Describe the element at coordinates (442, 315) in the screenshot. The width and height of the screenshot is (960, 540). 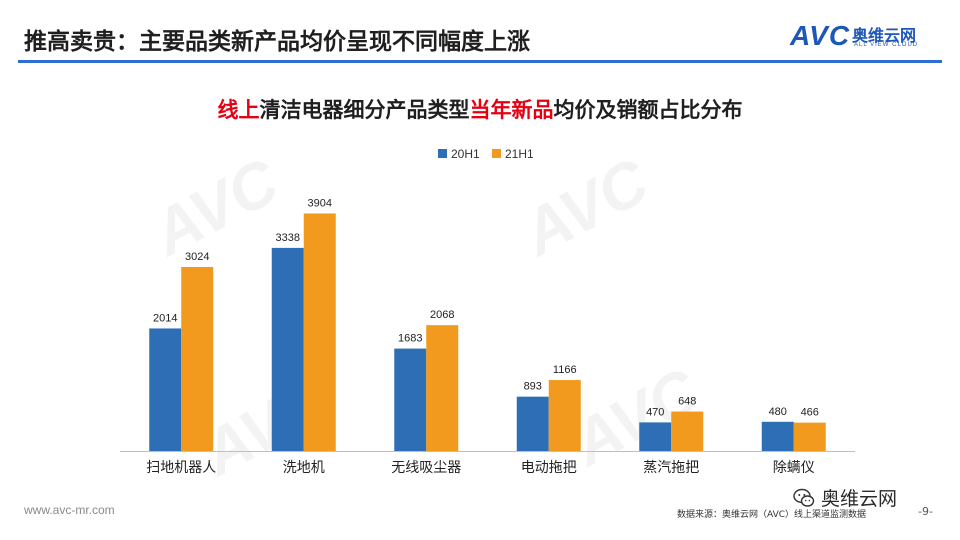
I see `data-label: 2068` at that location.